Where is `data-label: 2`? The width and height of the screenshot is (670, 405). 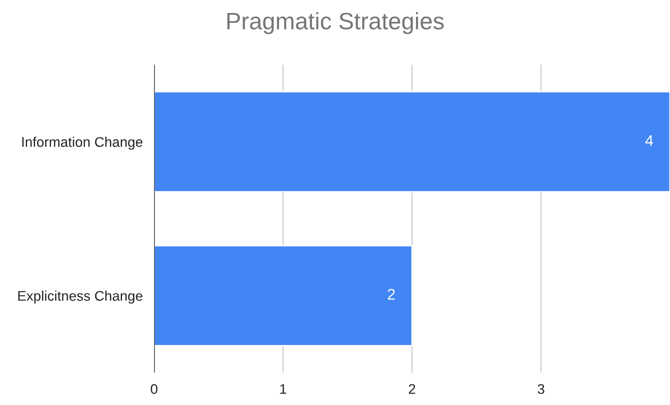 data-label: 2 is located at coordinates (391, 294).